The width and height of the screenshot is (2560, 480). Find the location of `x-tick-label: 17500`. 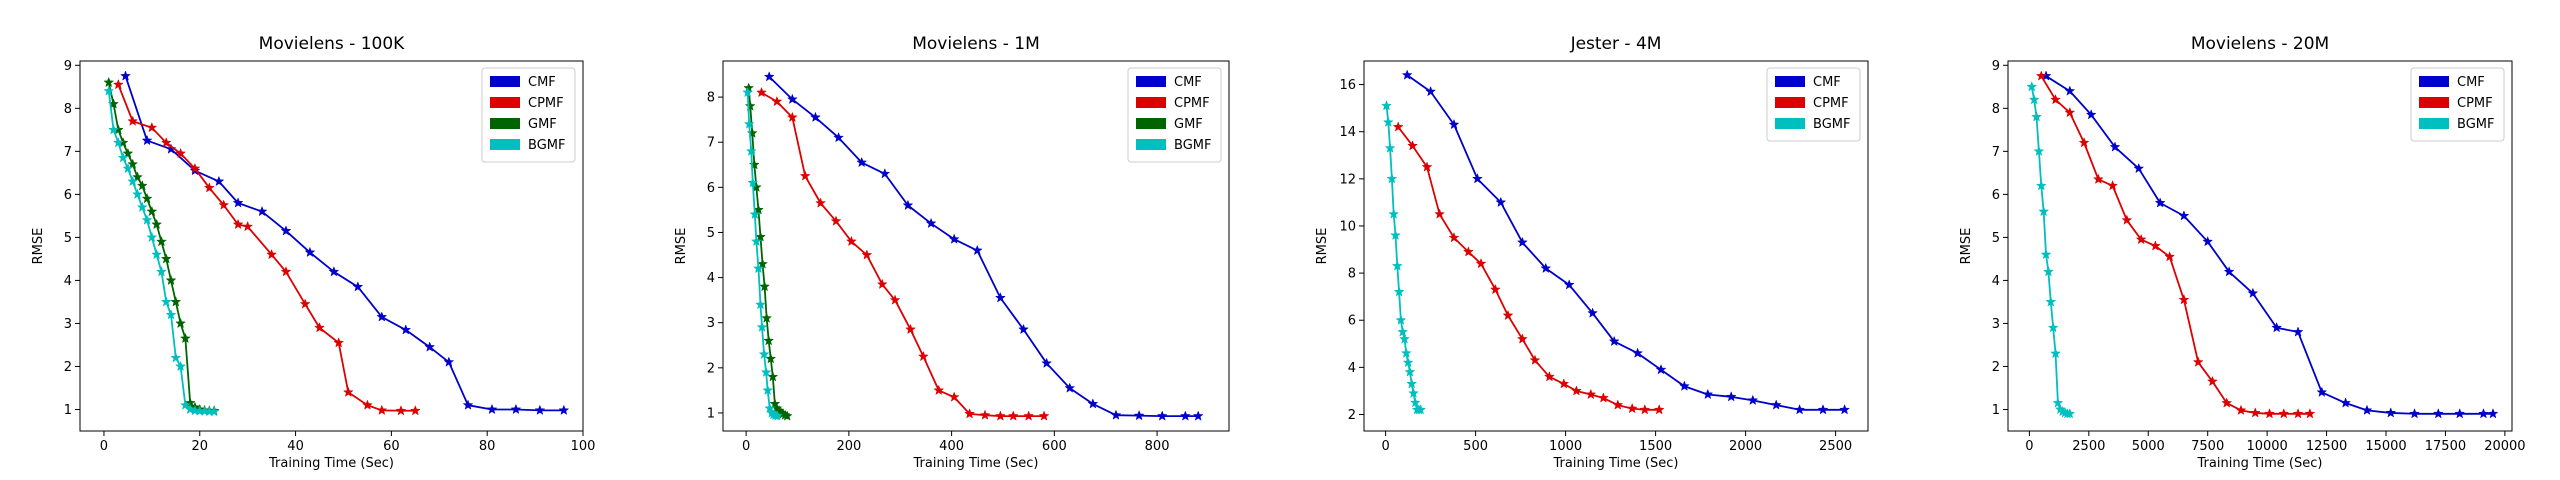

x-tick-label: 17500 is located at coordinates (2445, 446).